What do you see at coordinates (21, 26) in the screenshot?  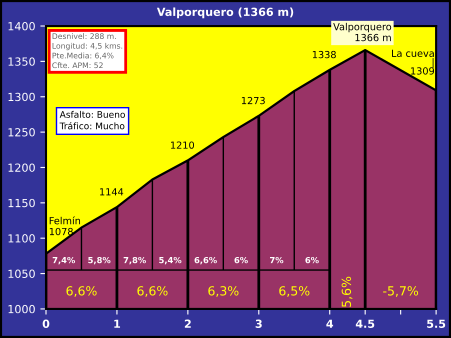 I see `y-tick-label: 1400` at bounding box center [21, 26].